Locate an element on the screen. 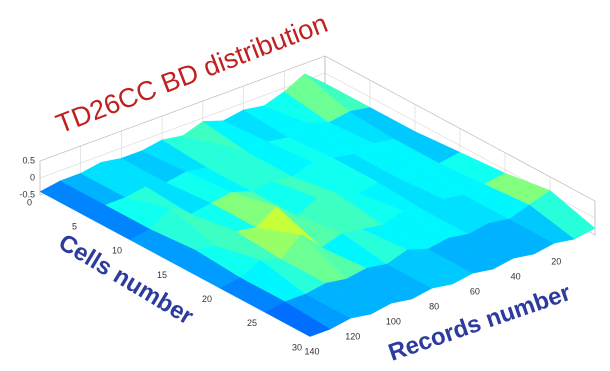 This screenshot has height=371, width=610. x-tick-label: 140 is located at coordinates (311, 351).